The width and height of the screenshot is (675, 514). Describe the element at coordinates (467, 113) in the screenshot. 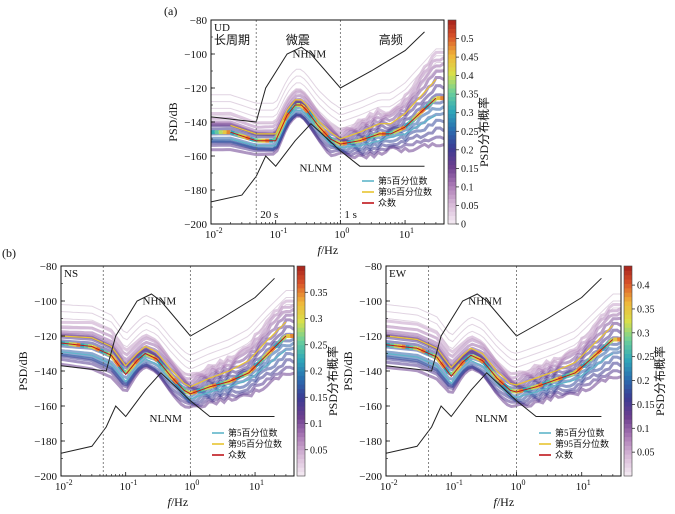

I see `colorbar-tick-label: 0.3` at that location.